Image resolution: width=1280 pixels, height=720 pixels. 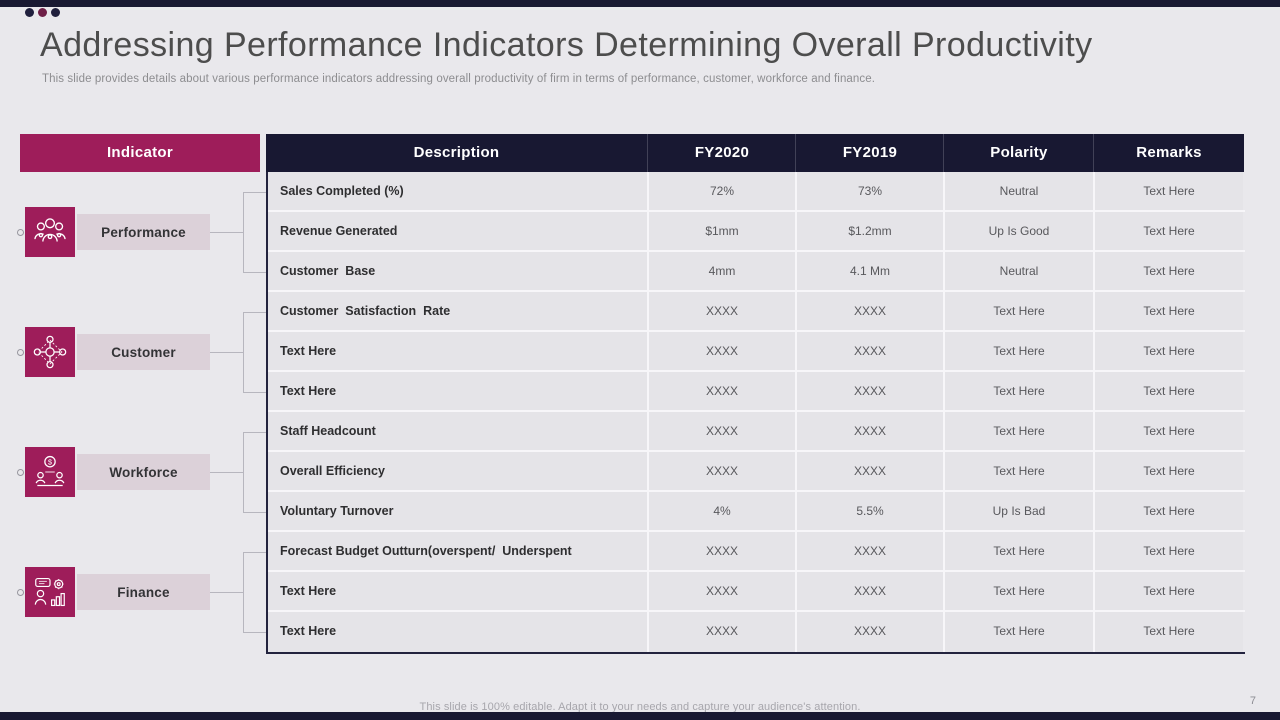 What do you see at coordinates (869, 511) in the screenshot?
I see `fy2019-cell: 5.5%` at bounding box center [869, 511].